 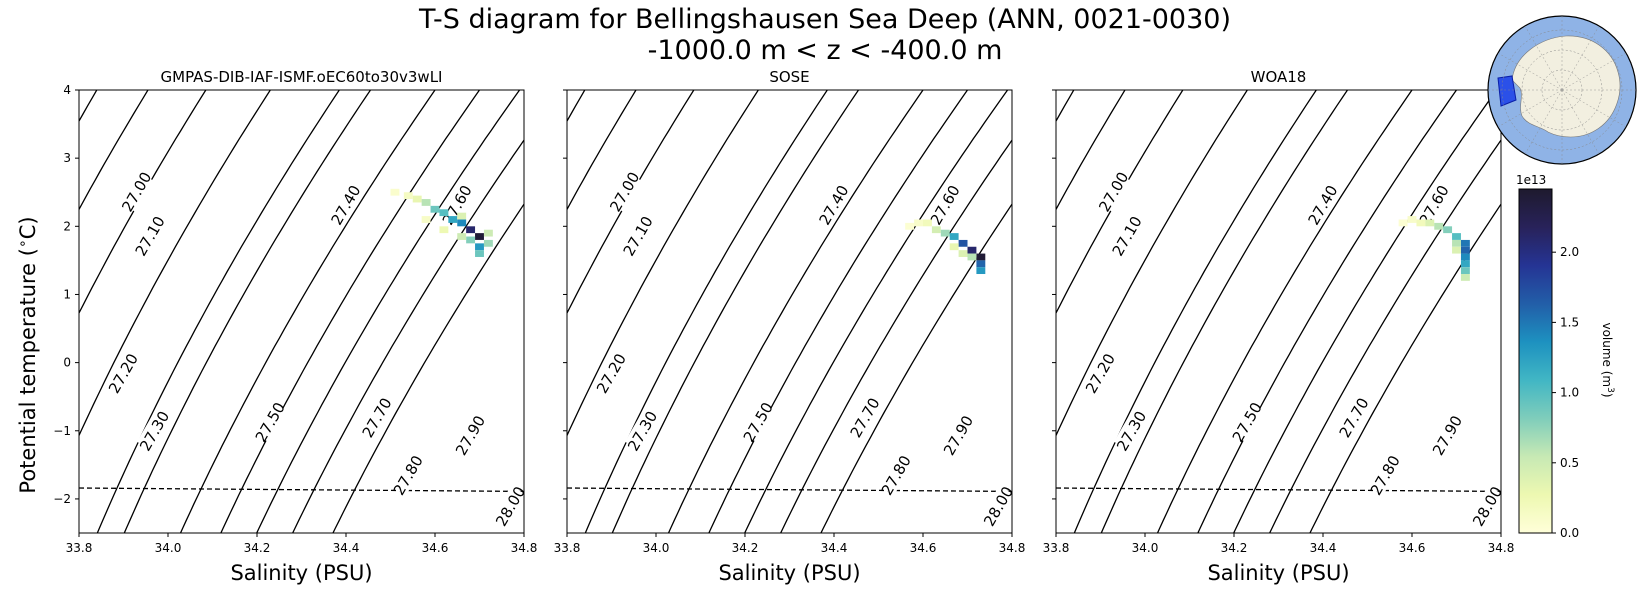 I want to click on inset-map, so click(x=1562, y=90).